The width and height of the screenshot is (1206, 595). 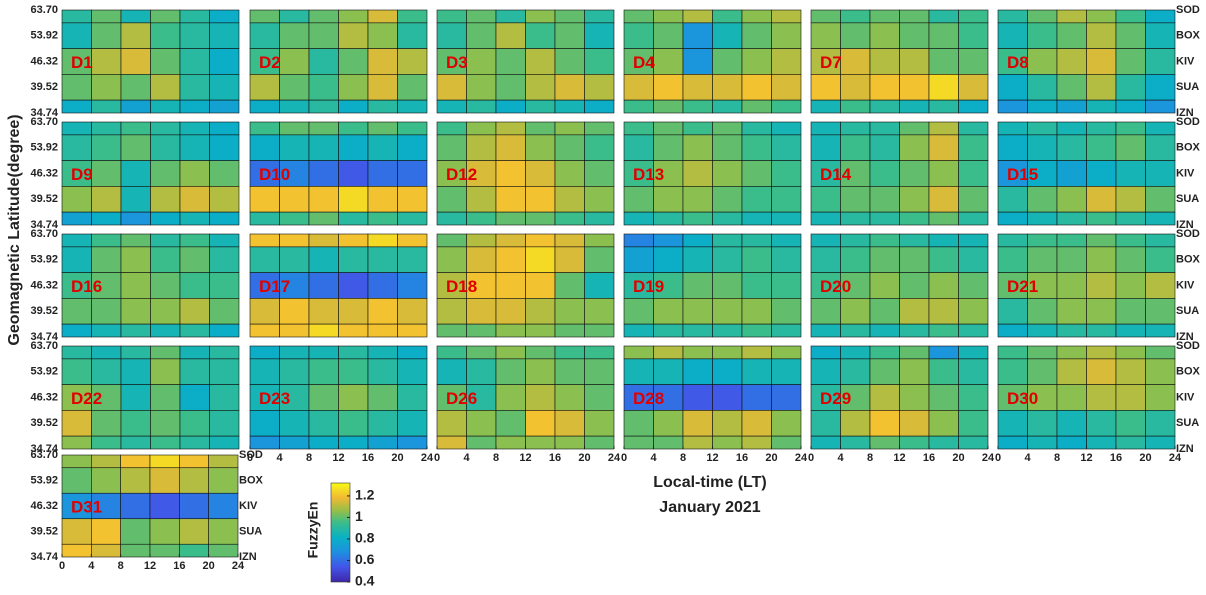 What do you see at coordinates (44, 346) in the screenshot?
I see `y-tick-label: 63.70` at bounding box center [44, 346].